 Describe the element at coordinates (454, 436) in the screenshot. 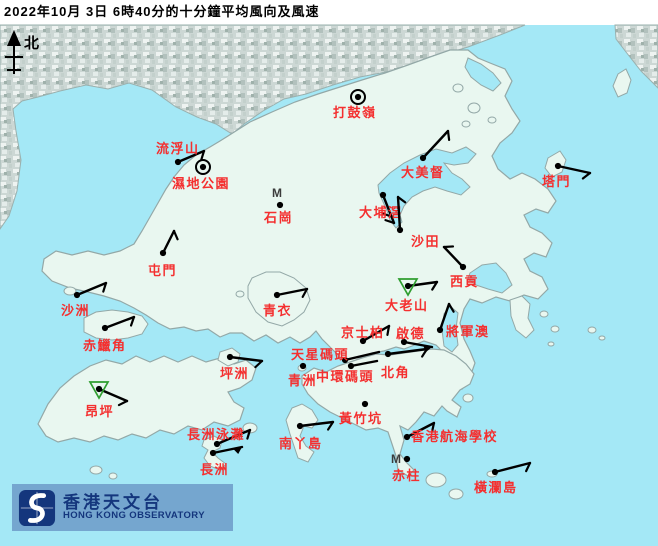

I see `station-label: 香港航海學校` at that location.